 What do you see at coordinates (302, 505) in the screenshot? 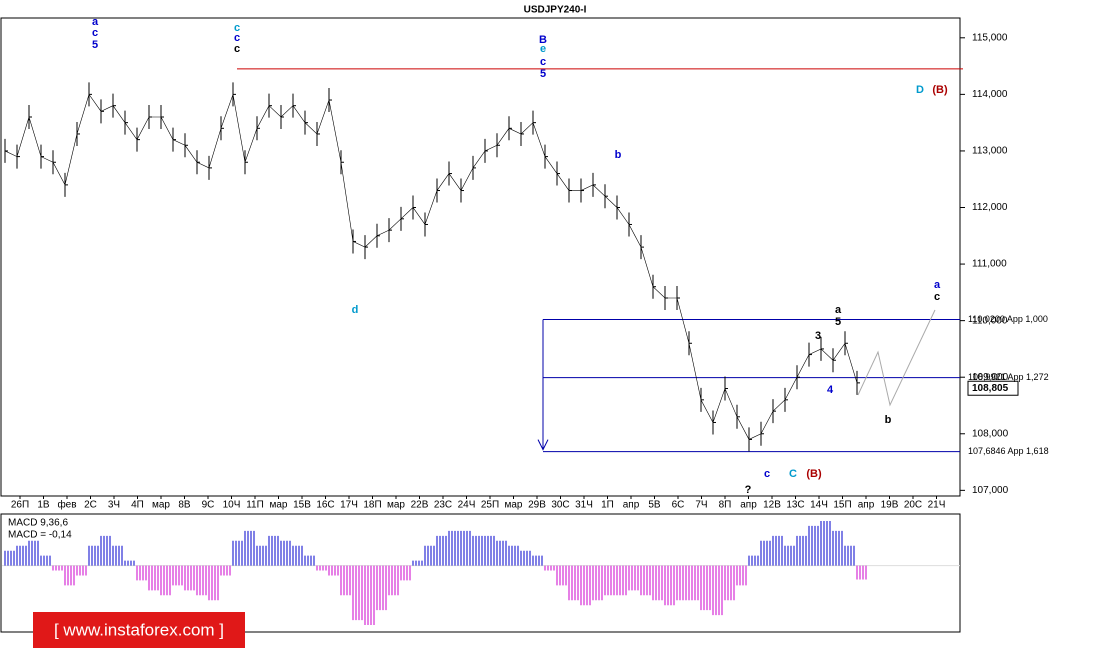
I see `x-tick-label: 15В` at bounding box center [302, 505].